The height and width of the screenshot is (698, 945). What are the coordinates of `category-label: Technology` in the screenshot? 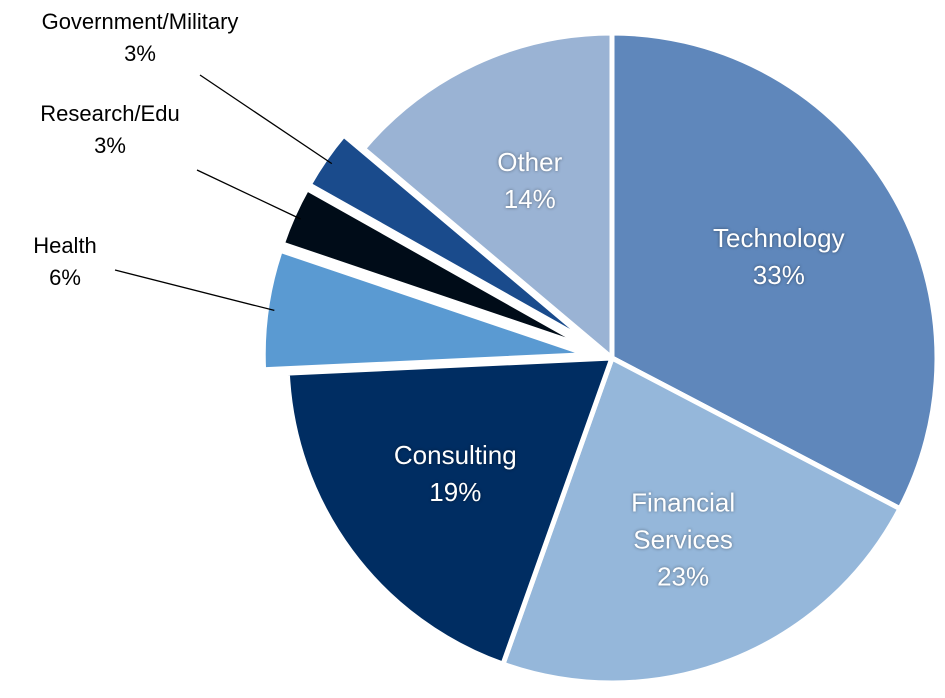 It's located at (779, 238).